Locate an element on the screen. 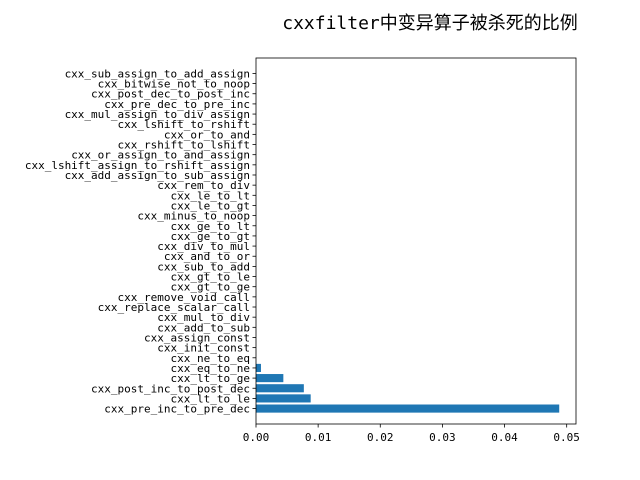  y-tick-label: cxx_lshift_assign_to_rshift_assign is located at coordinates (137, 165).